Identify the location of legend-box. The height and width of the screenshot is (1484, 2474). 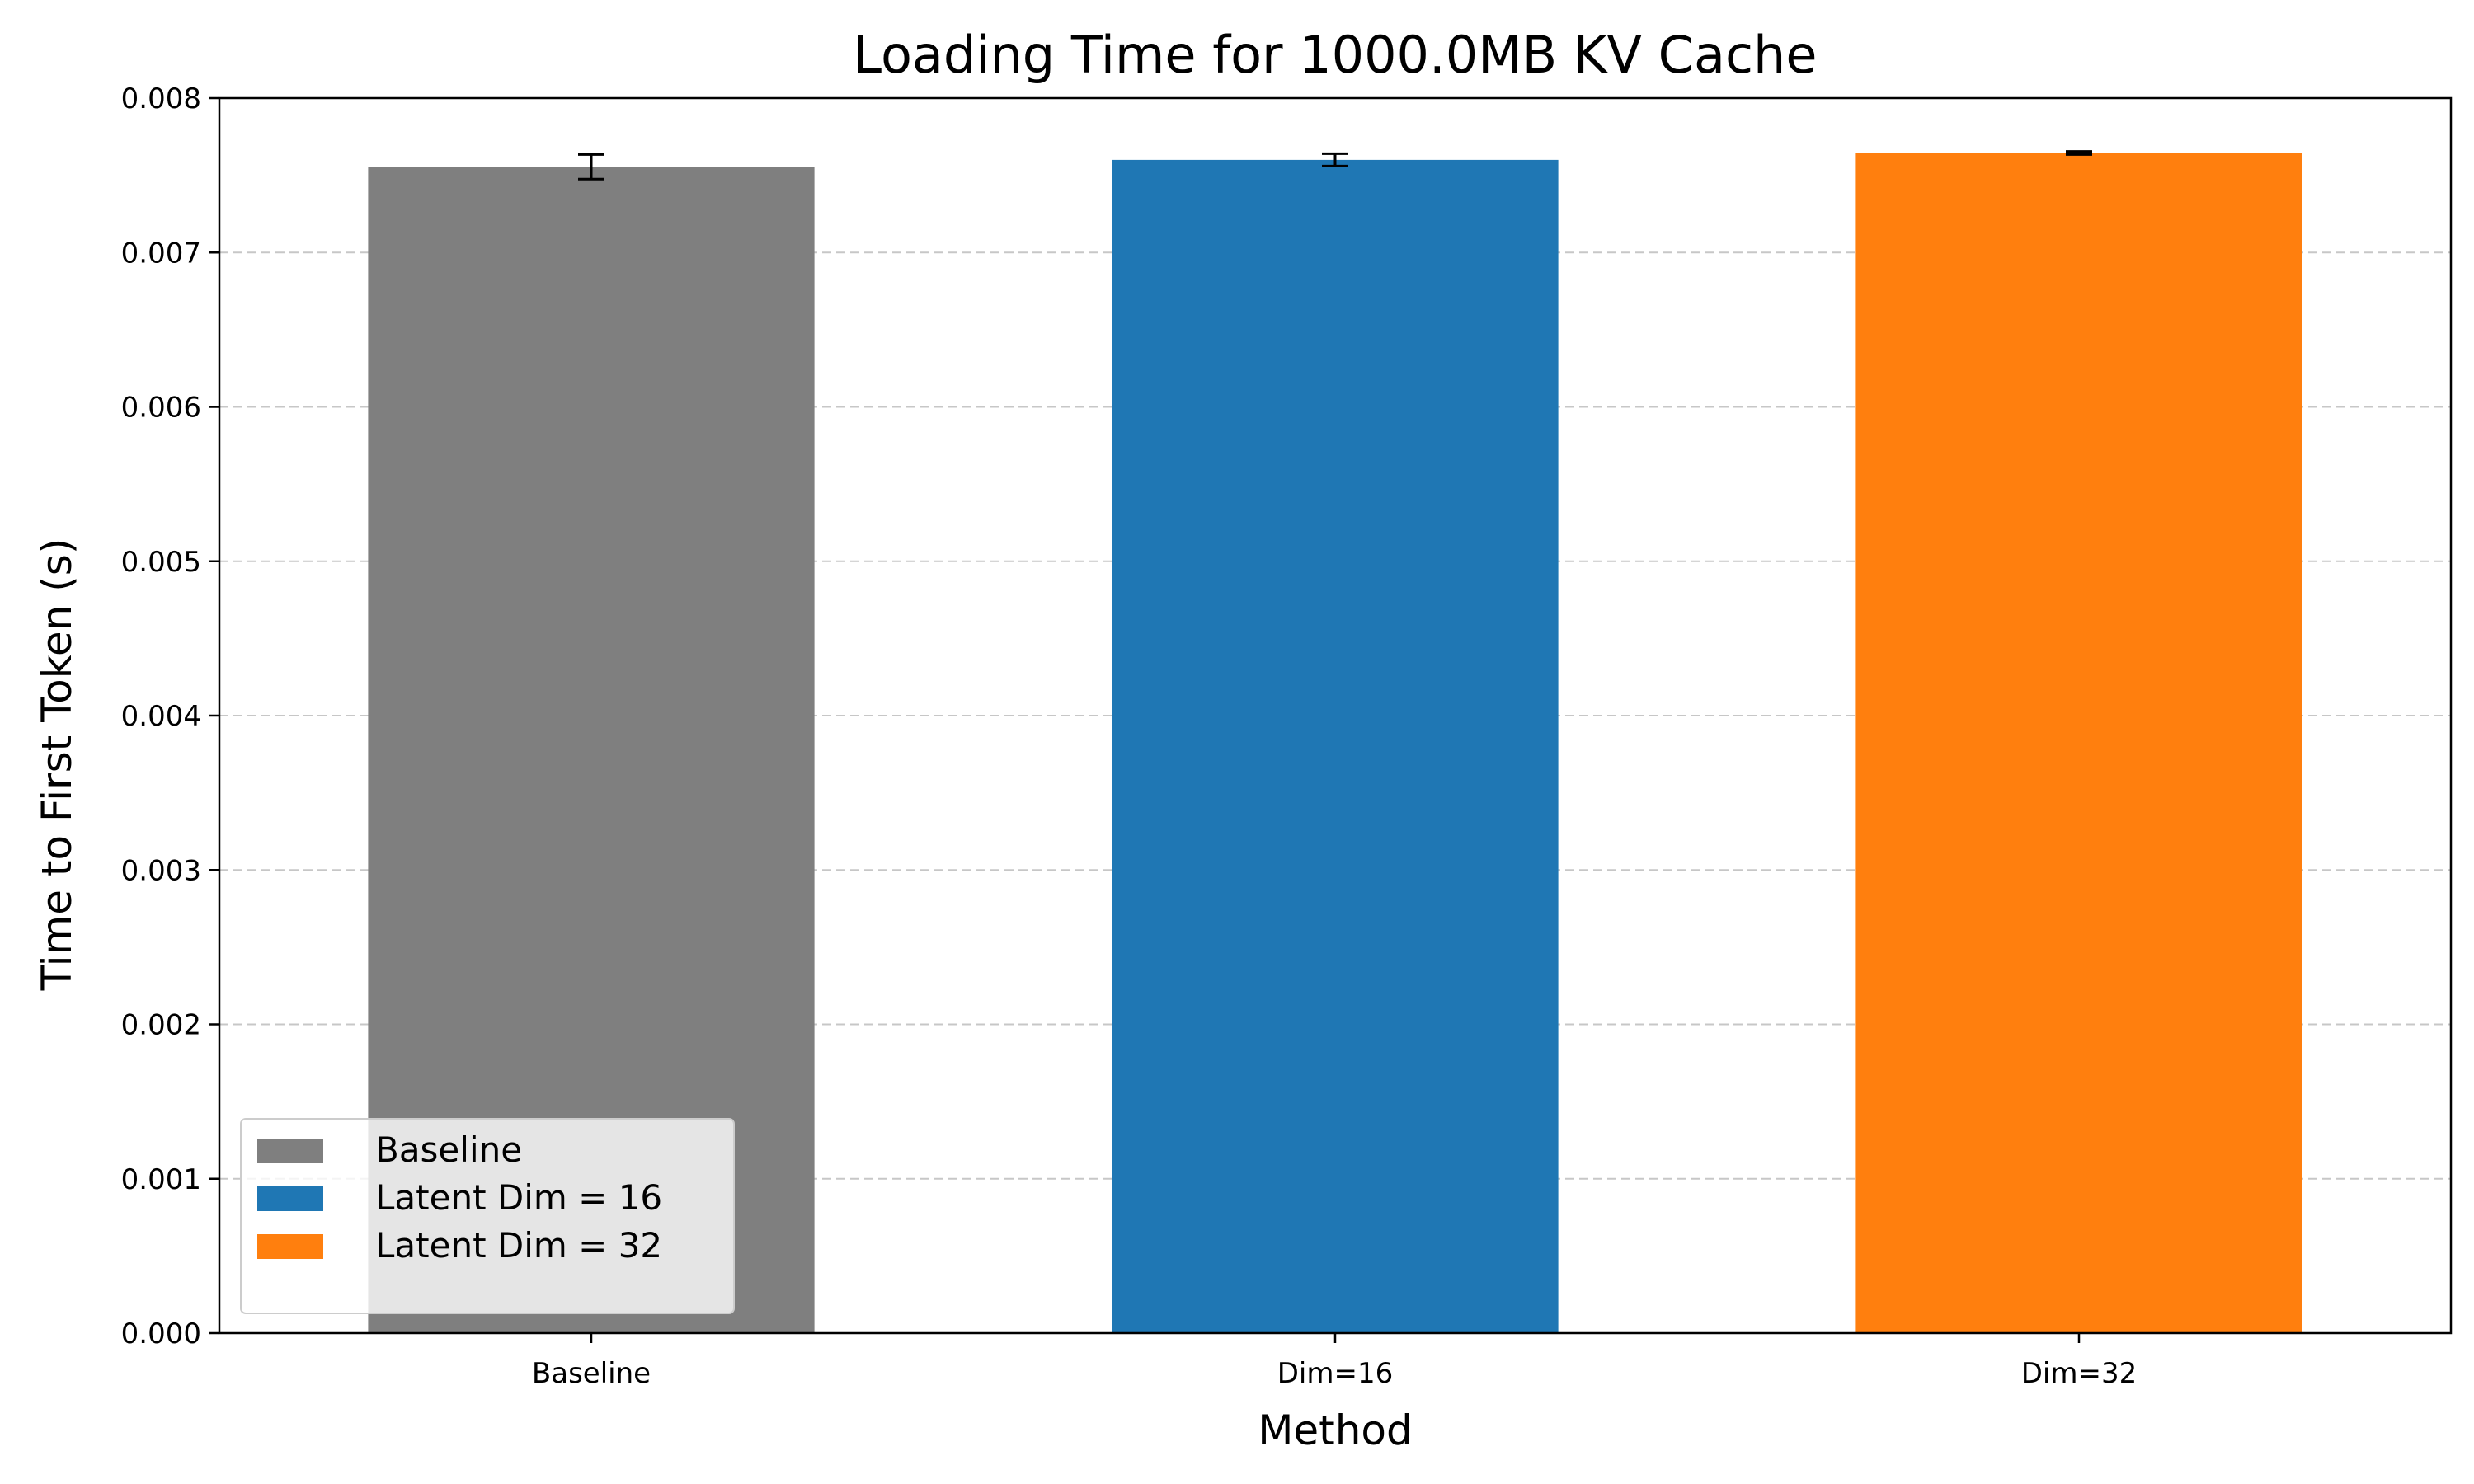
(487, 1216).